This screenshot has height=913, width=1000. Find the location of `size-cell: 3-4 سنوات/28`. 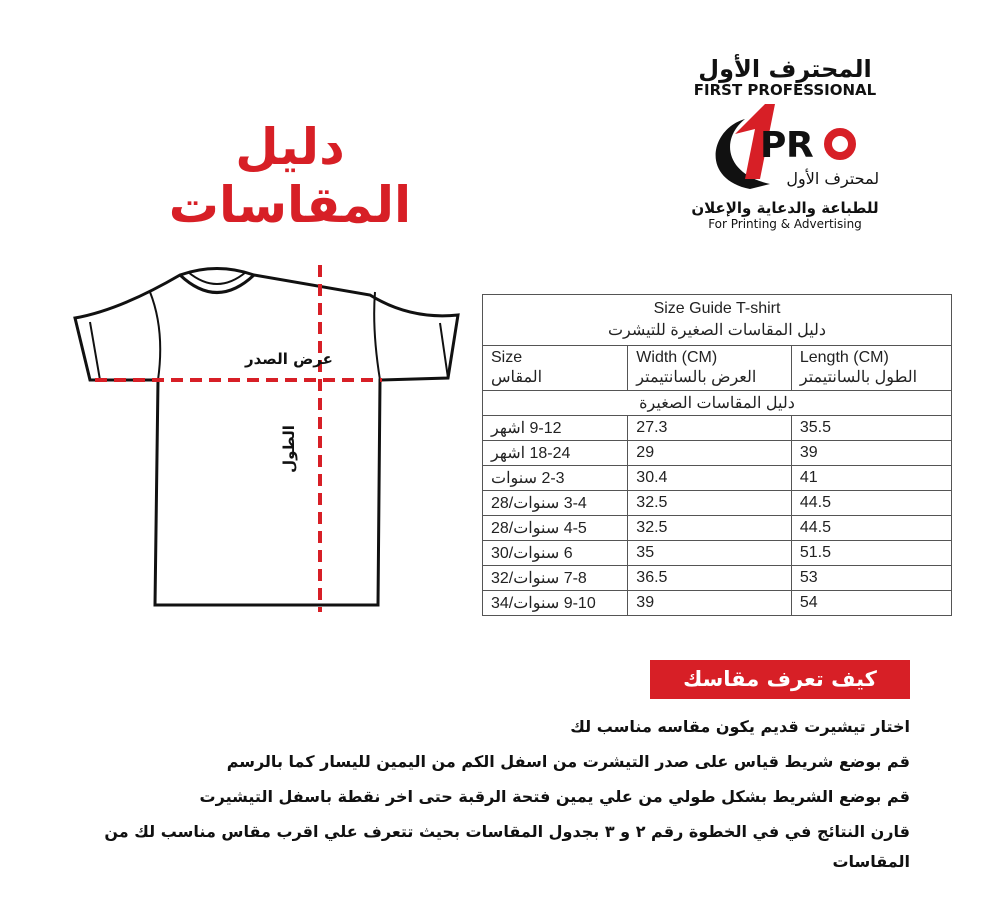

size-cell: 3-4 سنوات/28 is located at coordinates (555, 503).